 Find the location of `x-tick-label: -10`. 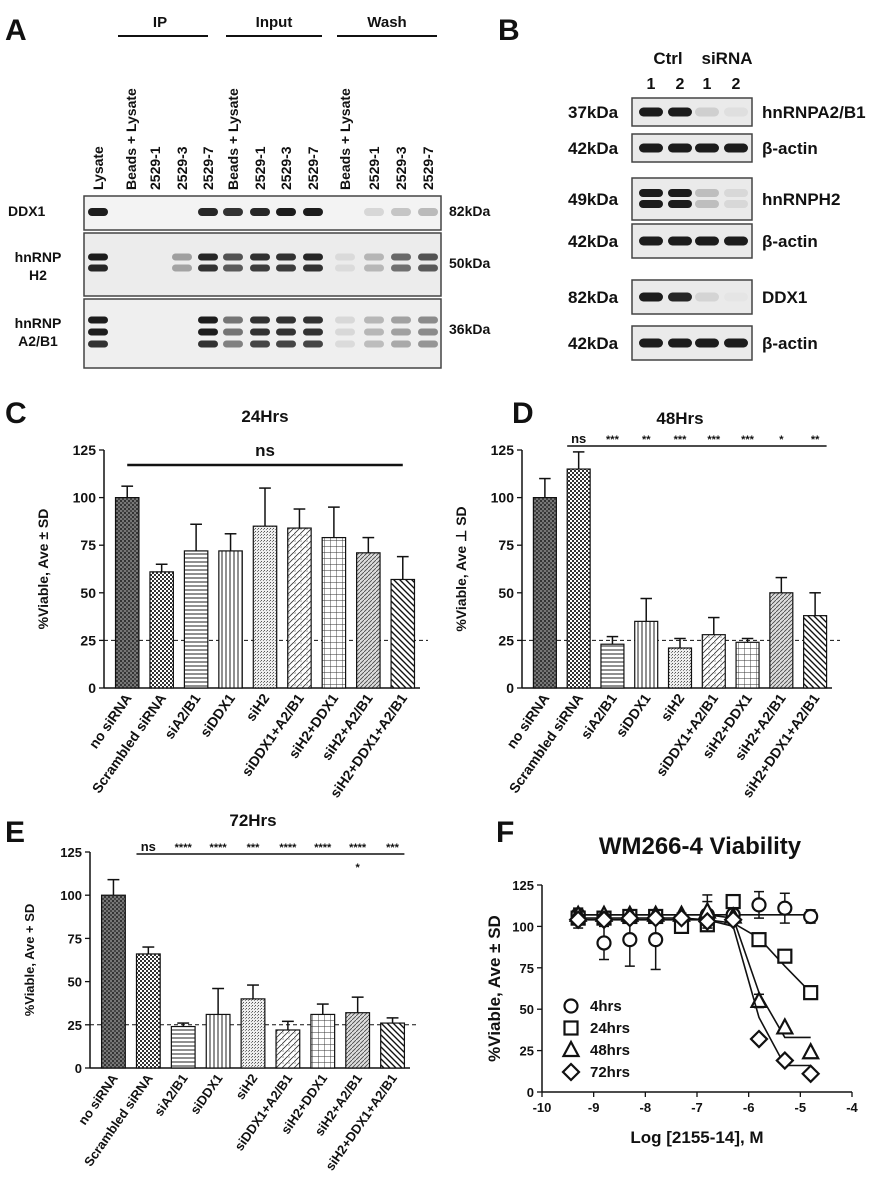

x-tick-label: -10 is located at coordinates (542, 1107).